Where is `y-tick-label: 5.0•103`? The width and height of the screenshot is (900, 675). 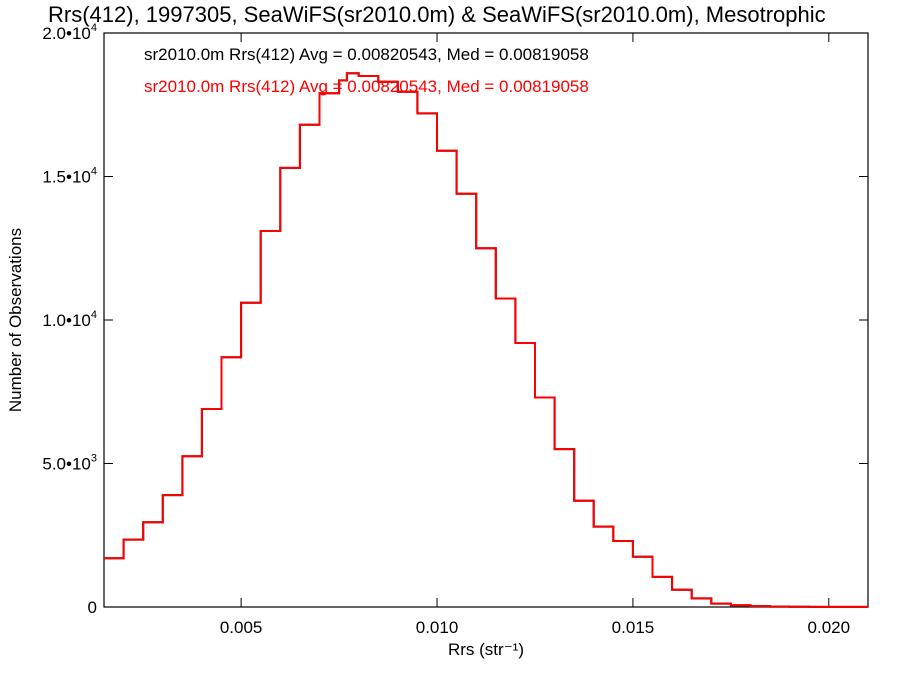 y-tick-label: 5.0•103 is located at coordinates (69, 463).